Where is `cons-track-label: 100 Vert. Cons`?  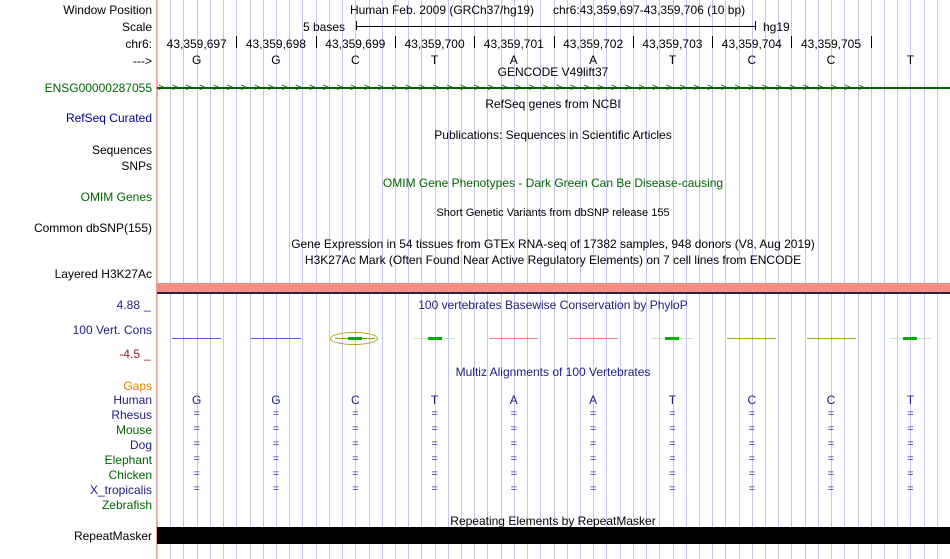 cons-track-label: 100 Vert. Cons is located at coordinates (112, 330).